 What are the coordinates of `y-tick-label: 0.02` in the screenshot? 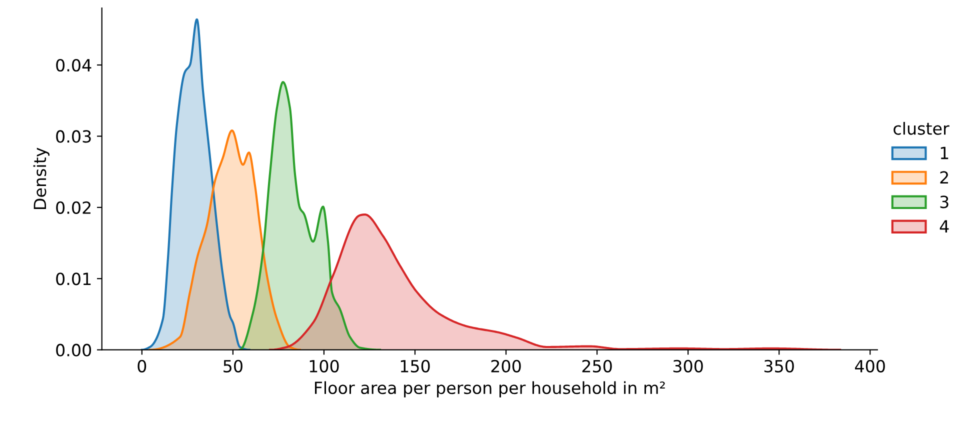 It's located at (73, 207).